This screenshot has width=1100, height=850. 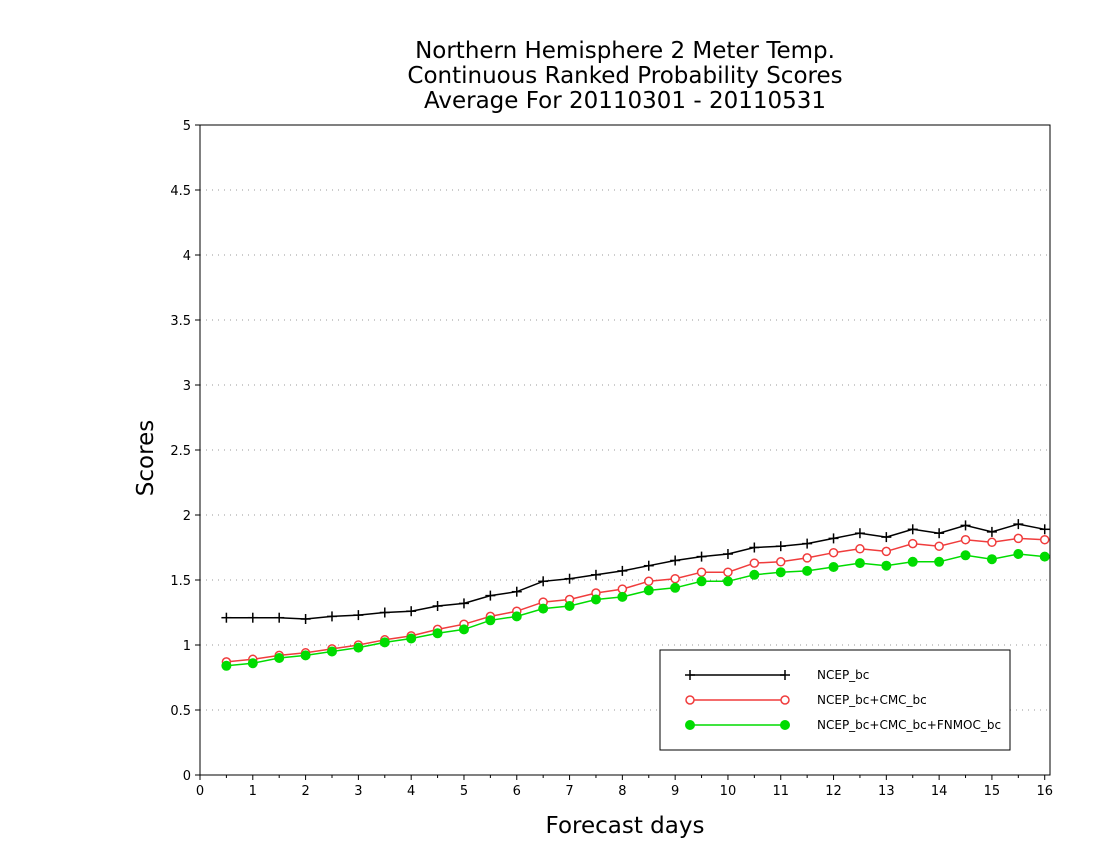 What do you see at coordinates (625, 51) in the screenshot?
I see `title-line: Northern Hemisphere 2 Meter Temp.` at bounding box center [625, 51].